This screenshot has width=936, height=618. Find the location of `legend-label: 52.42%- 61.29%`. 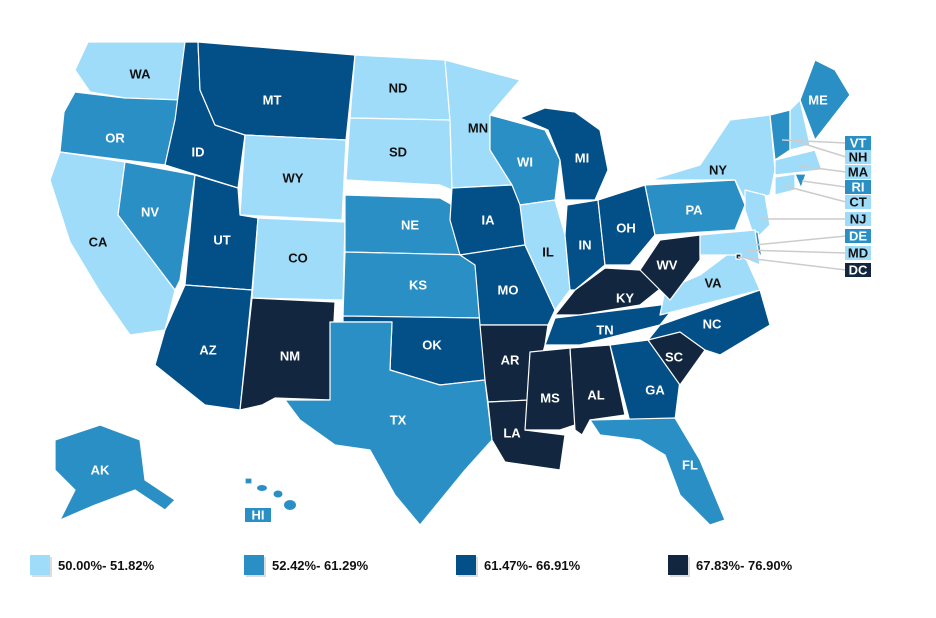

legend-label: 52.42%- 61.29% is located at coordinates (320, 565).